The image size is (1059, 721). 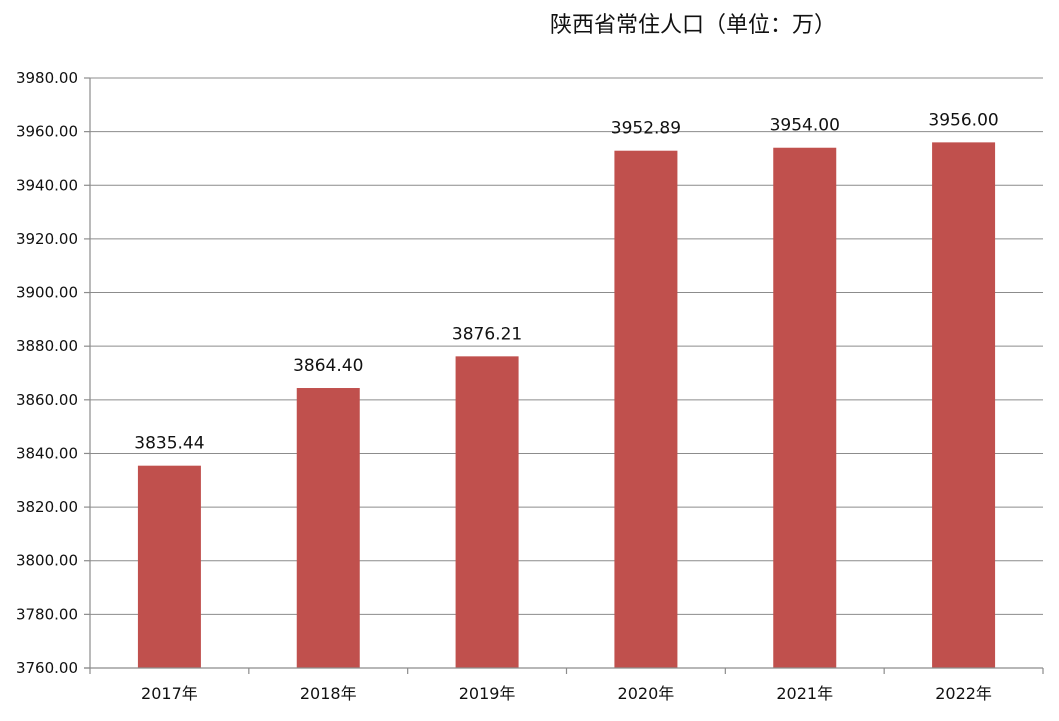 What do you see at coordinates (804, 693) in the screenshot?
I see `x-tick-label: 2021年` at bounding box center [804, 693].